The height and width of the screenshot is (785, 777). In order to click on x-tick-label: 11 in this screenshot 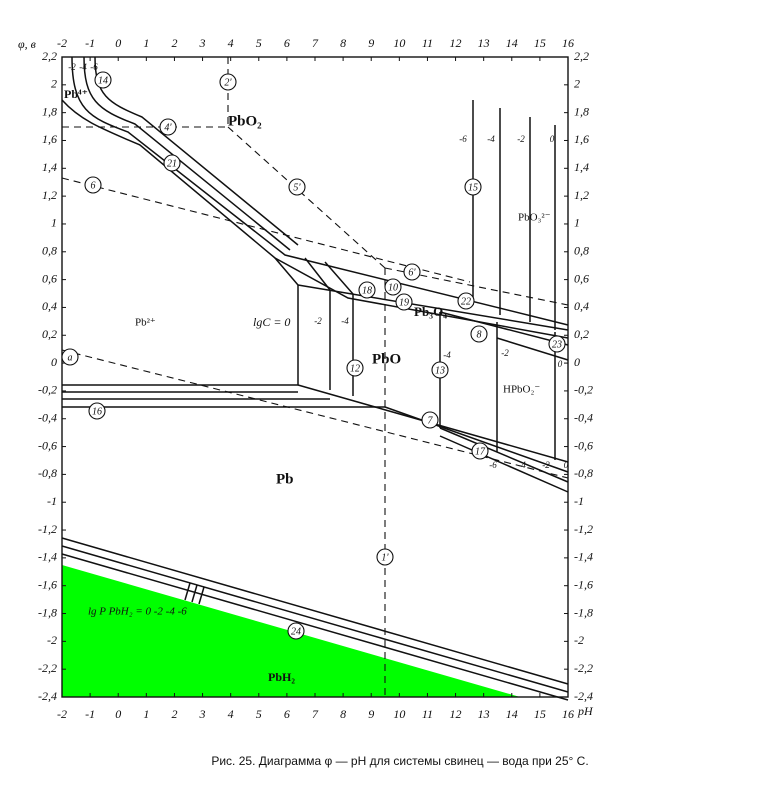, I will do `click(427, 714)`.